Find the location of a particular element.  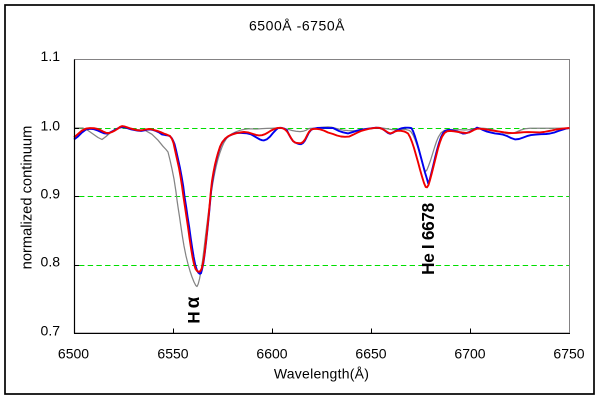

svg-text: normalized continuum is located at coordinates (28, 198).